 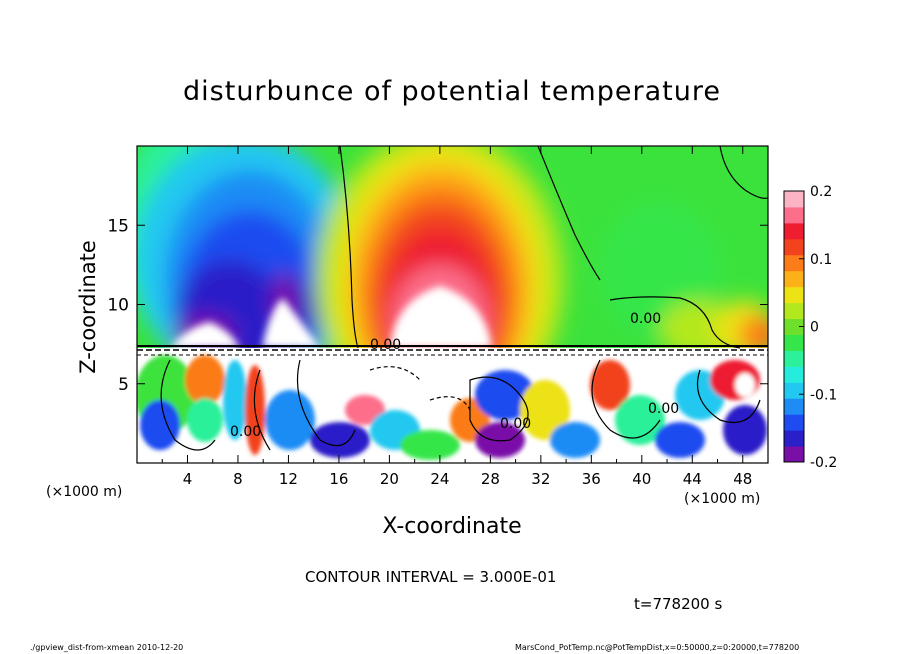 I want to click on field-saturated, so click(x=331, y=317).